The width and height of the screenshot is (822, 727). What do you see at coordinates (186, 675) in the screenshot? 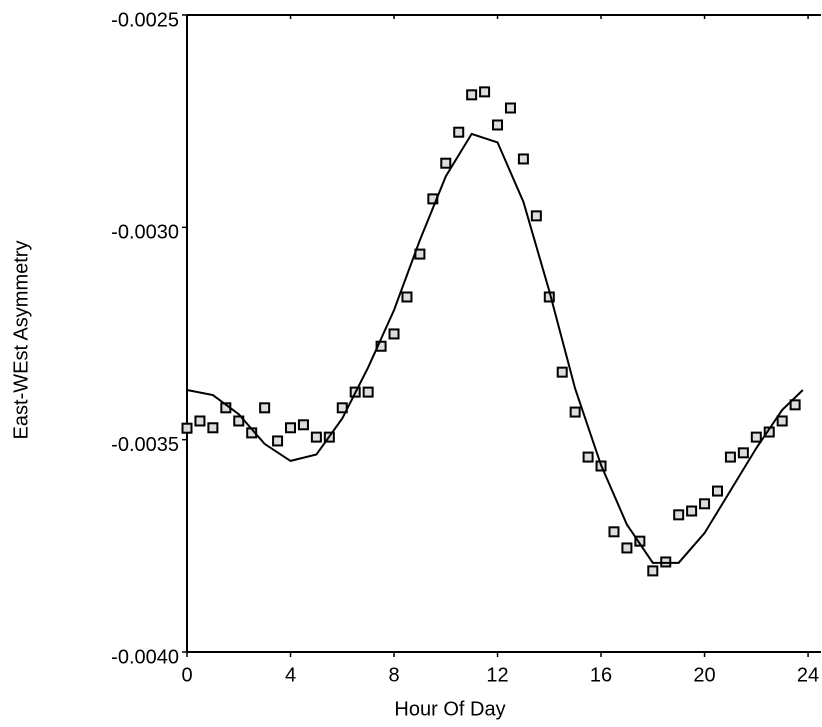
I see `x-tick-label: 0` at bounding box center [186, 675].